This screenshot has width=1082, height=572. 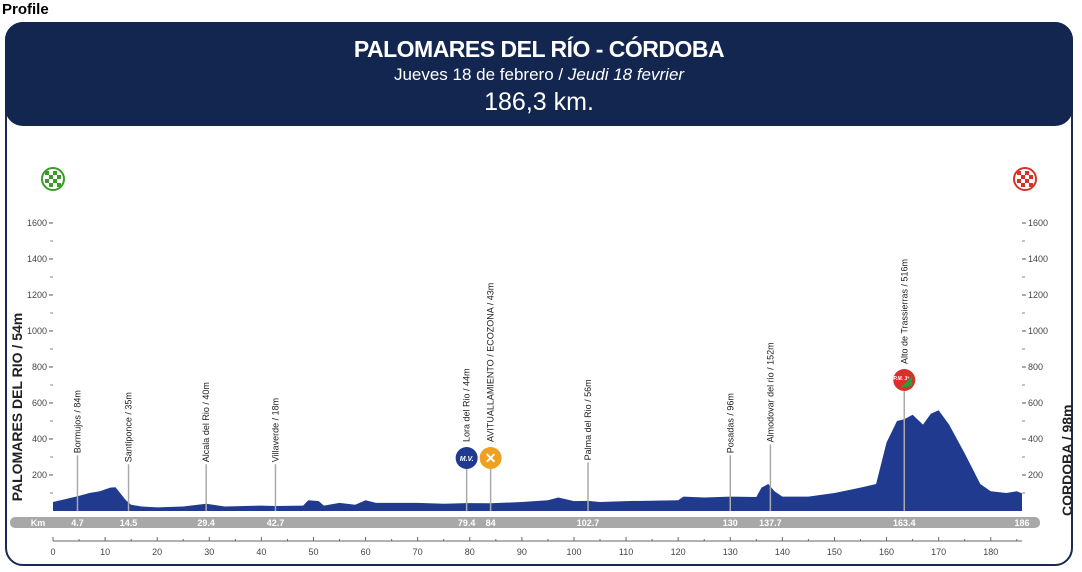 I want to click on x-tick-label: 120, so click(x=678, y=552).